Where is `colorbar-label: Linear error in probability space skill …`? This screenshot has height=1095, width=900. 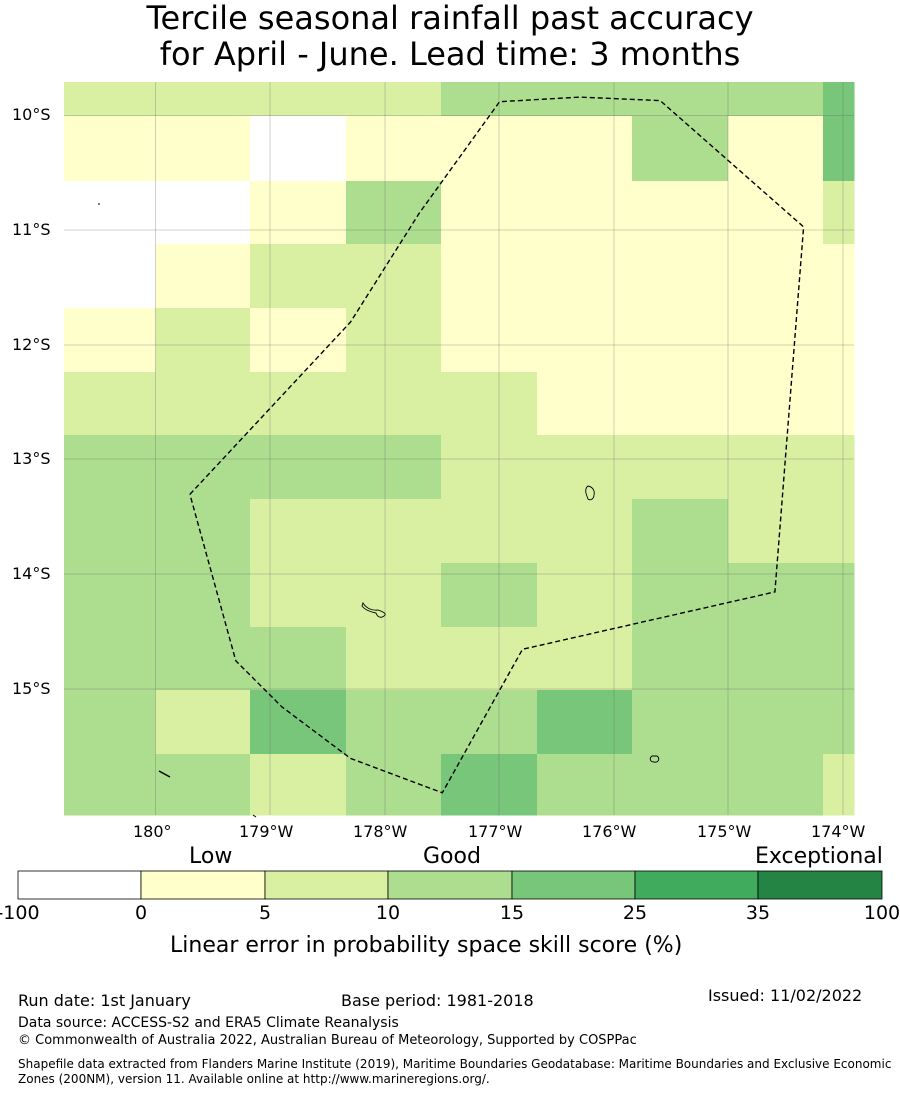
colorbar-label: Linear error in probability space skill … is located at coordinates (426, 945).